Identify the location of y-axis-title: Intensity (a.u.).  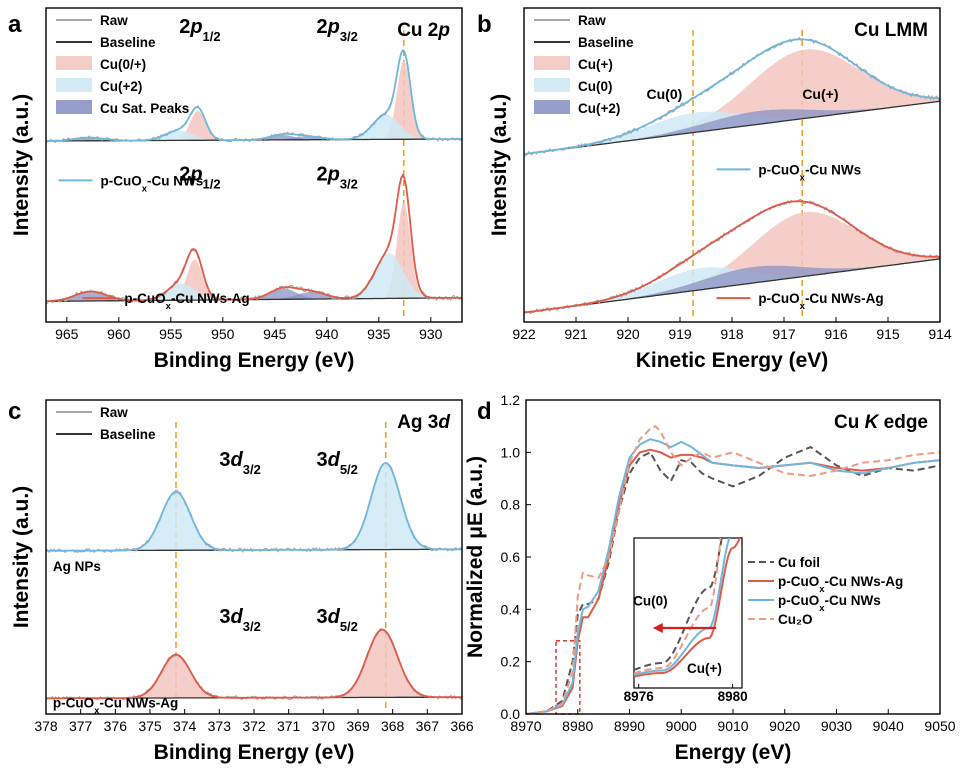
(499, 165).